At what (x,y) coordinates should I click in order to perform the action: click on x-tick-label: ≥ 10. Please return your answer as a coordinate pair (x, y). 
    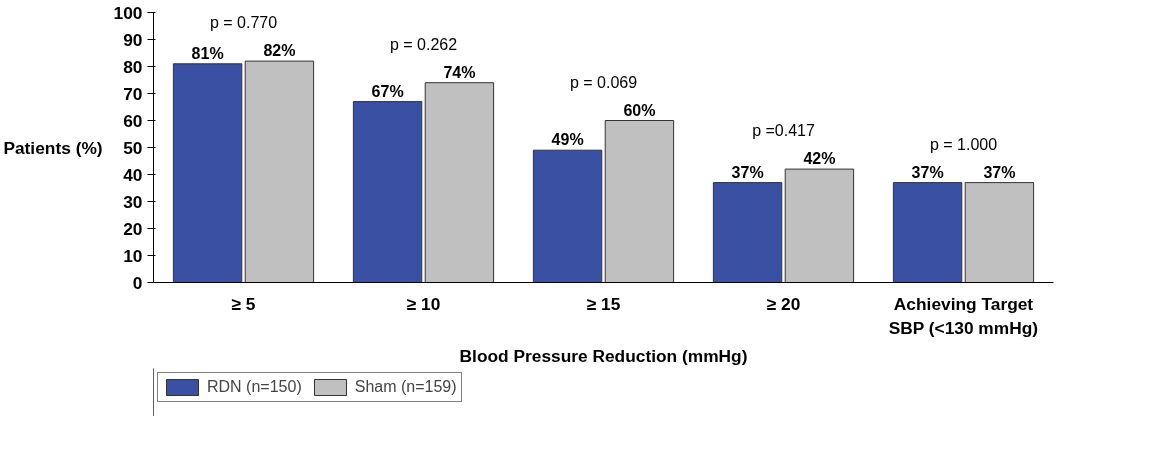
    Looking at the image, I should click on (423, 303).